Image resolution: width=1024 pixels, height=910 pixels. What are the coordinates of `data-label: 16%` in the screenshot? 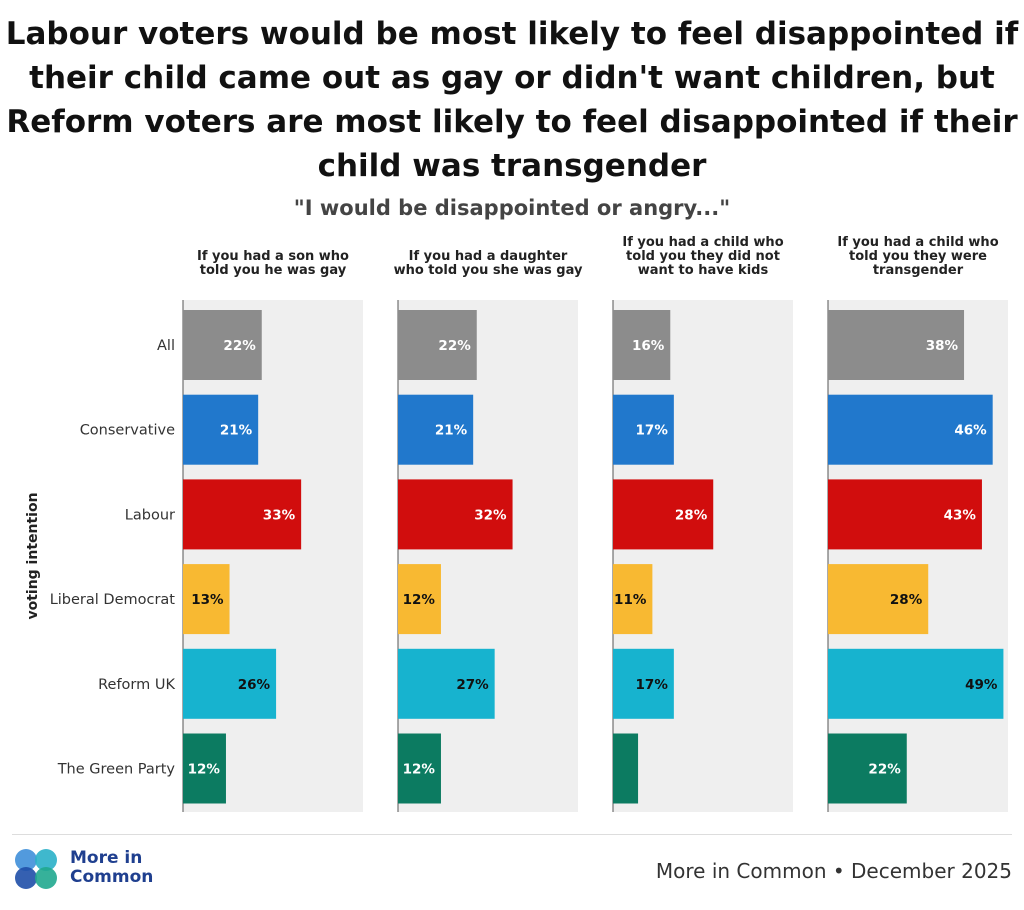 It's located at (648, 346).